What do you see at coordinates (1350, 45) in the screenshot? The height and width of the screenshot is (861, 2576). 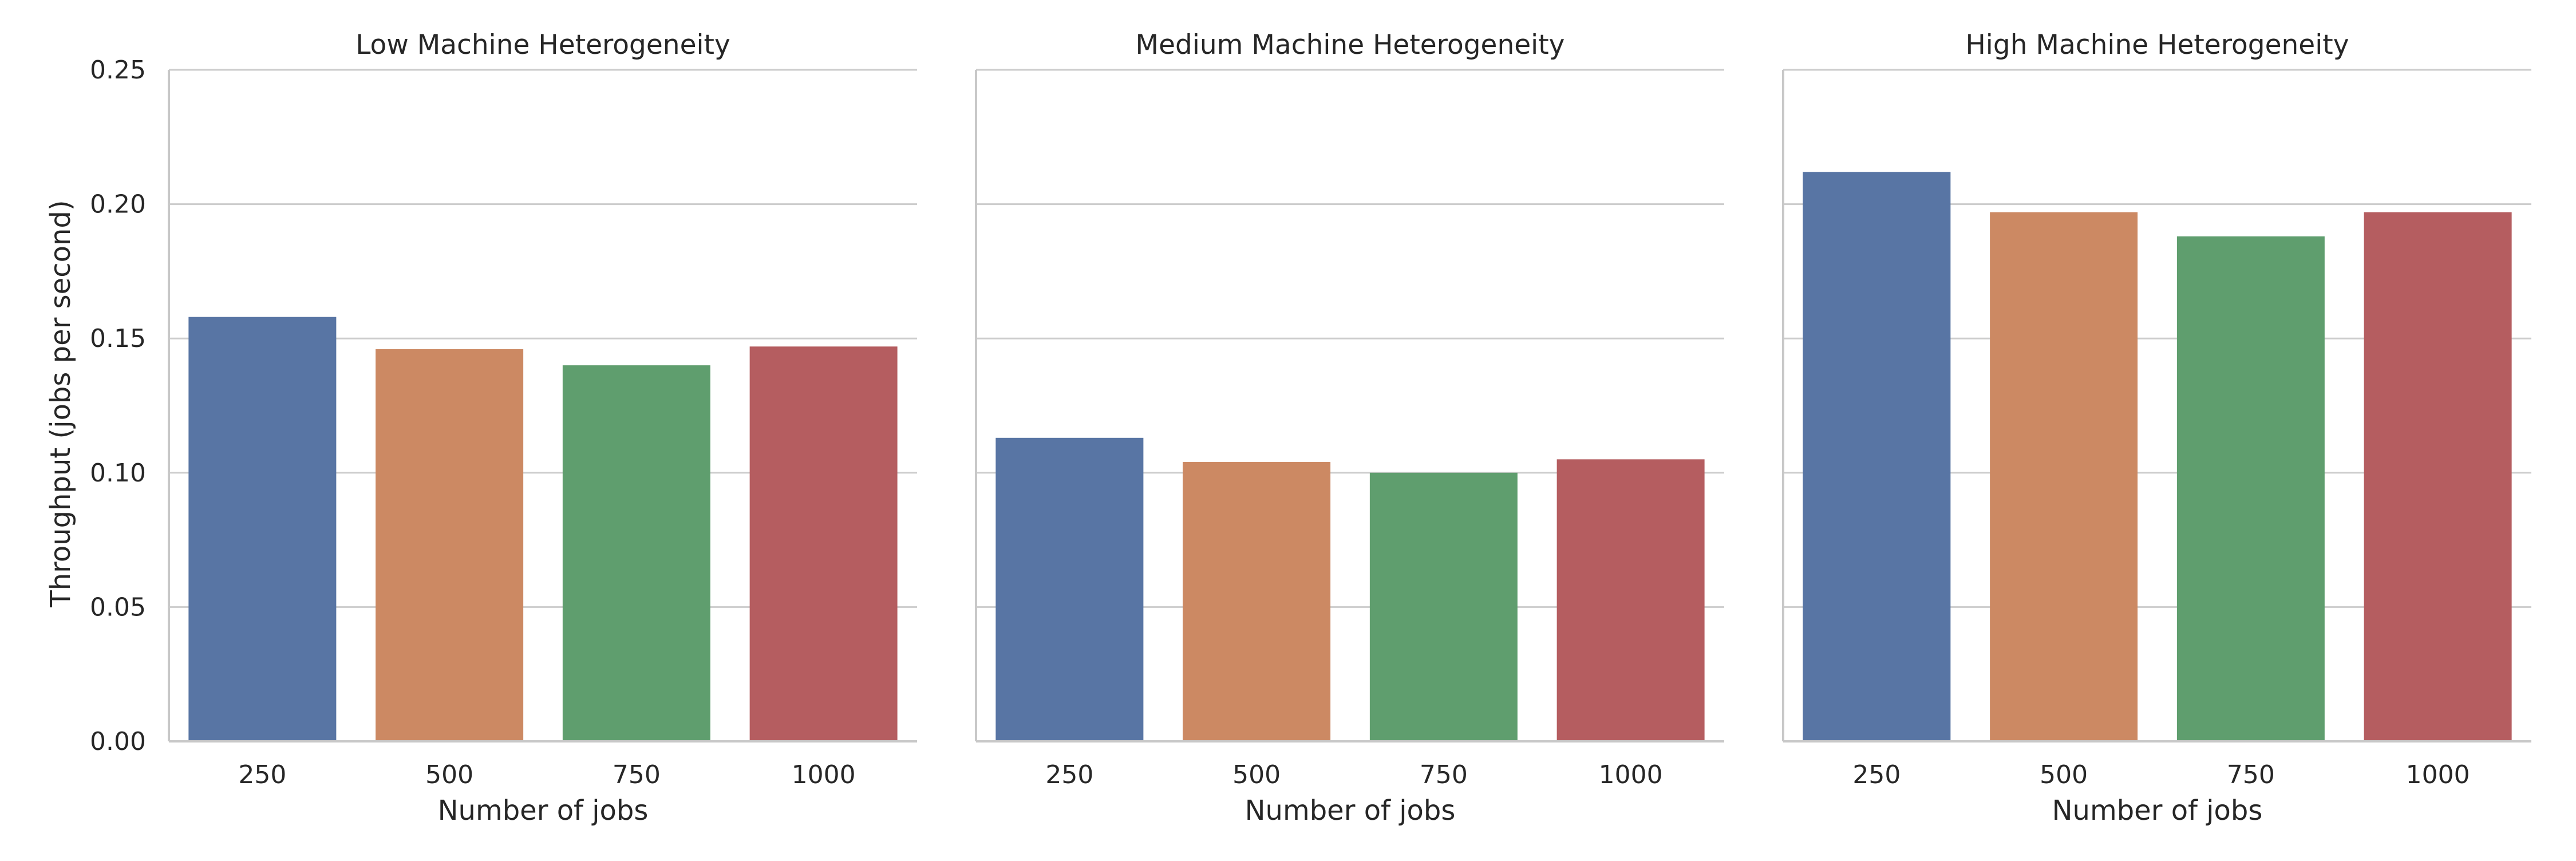 I see `panel-title: Medium Machine Heterogeneity` at bounding box center [1350, 45].